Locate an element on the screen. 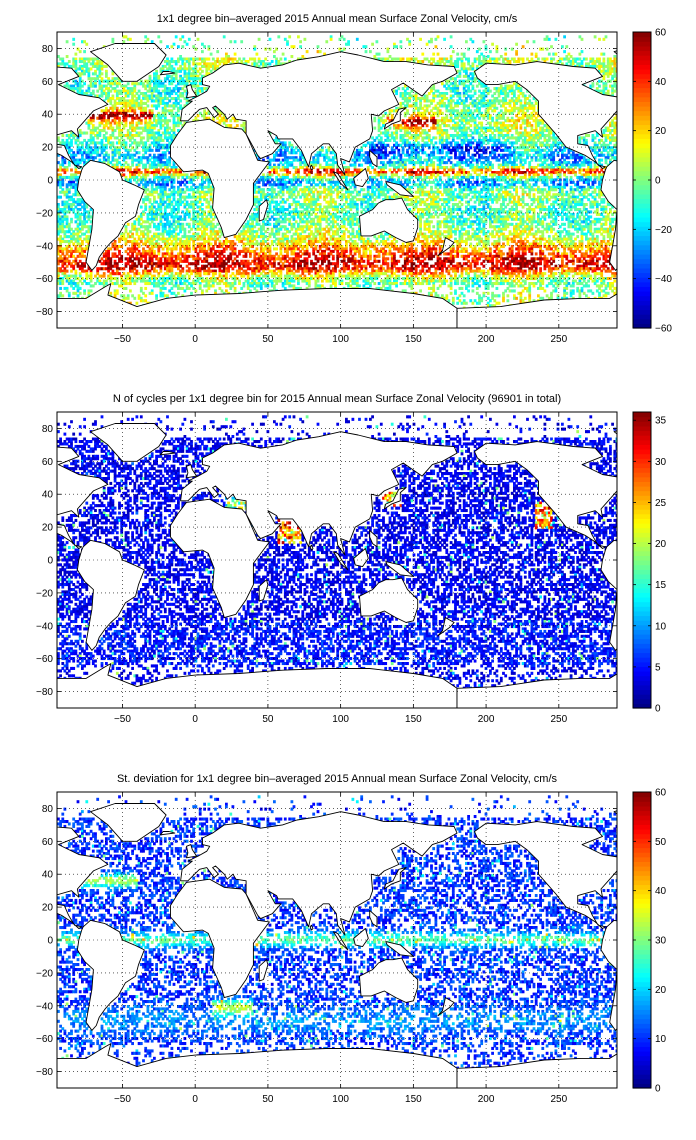 This screenshot has height=1140, width=696. colorbar-tick-label: 5 is located at coordinates (658, 667).